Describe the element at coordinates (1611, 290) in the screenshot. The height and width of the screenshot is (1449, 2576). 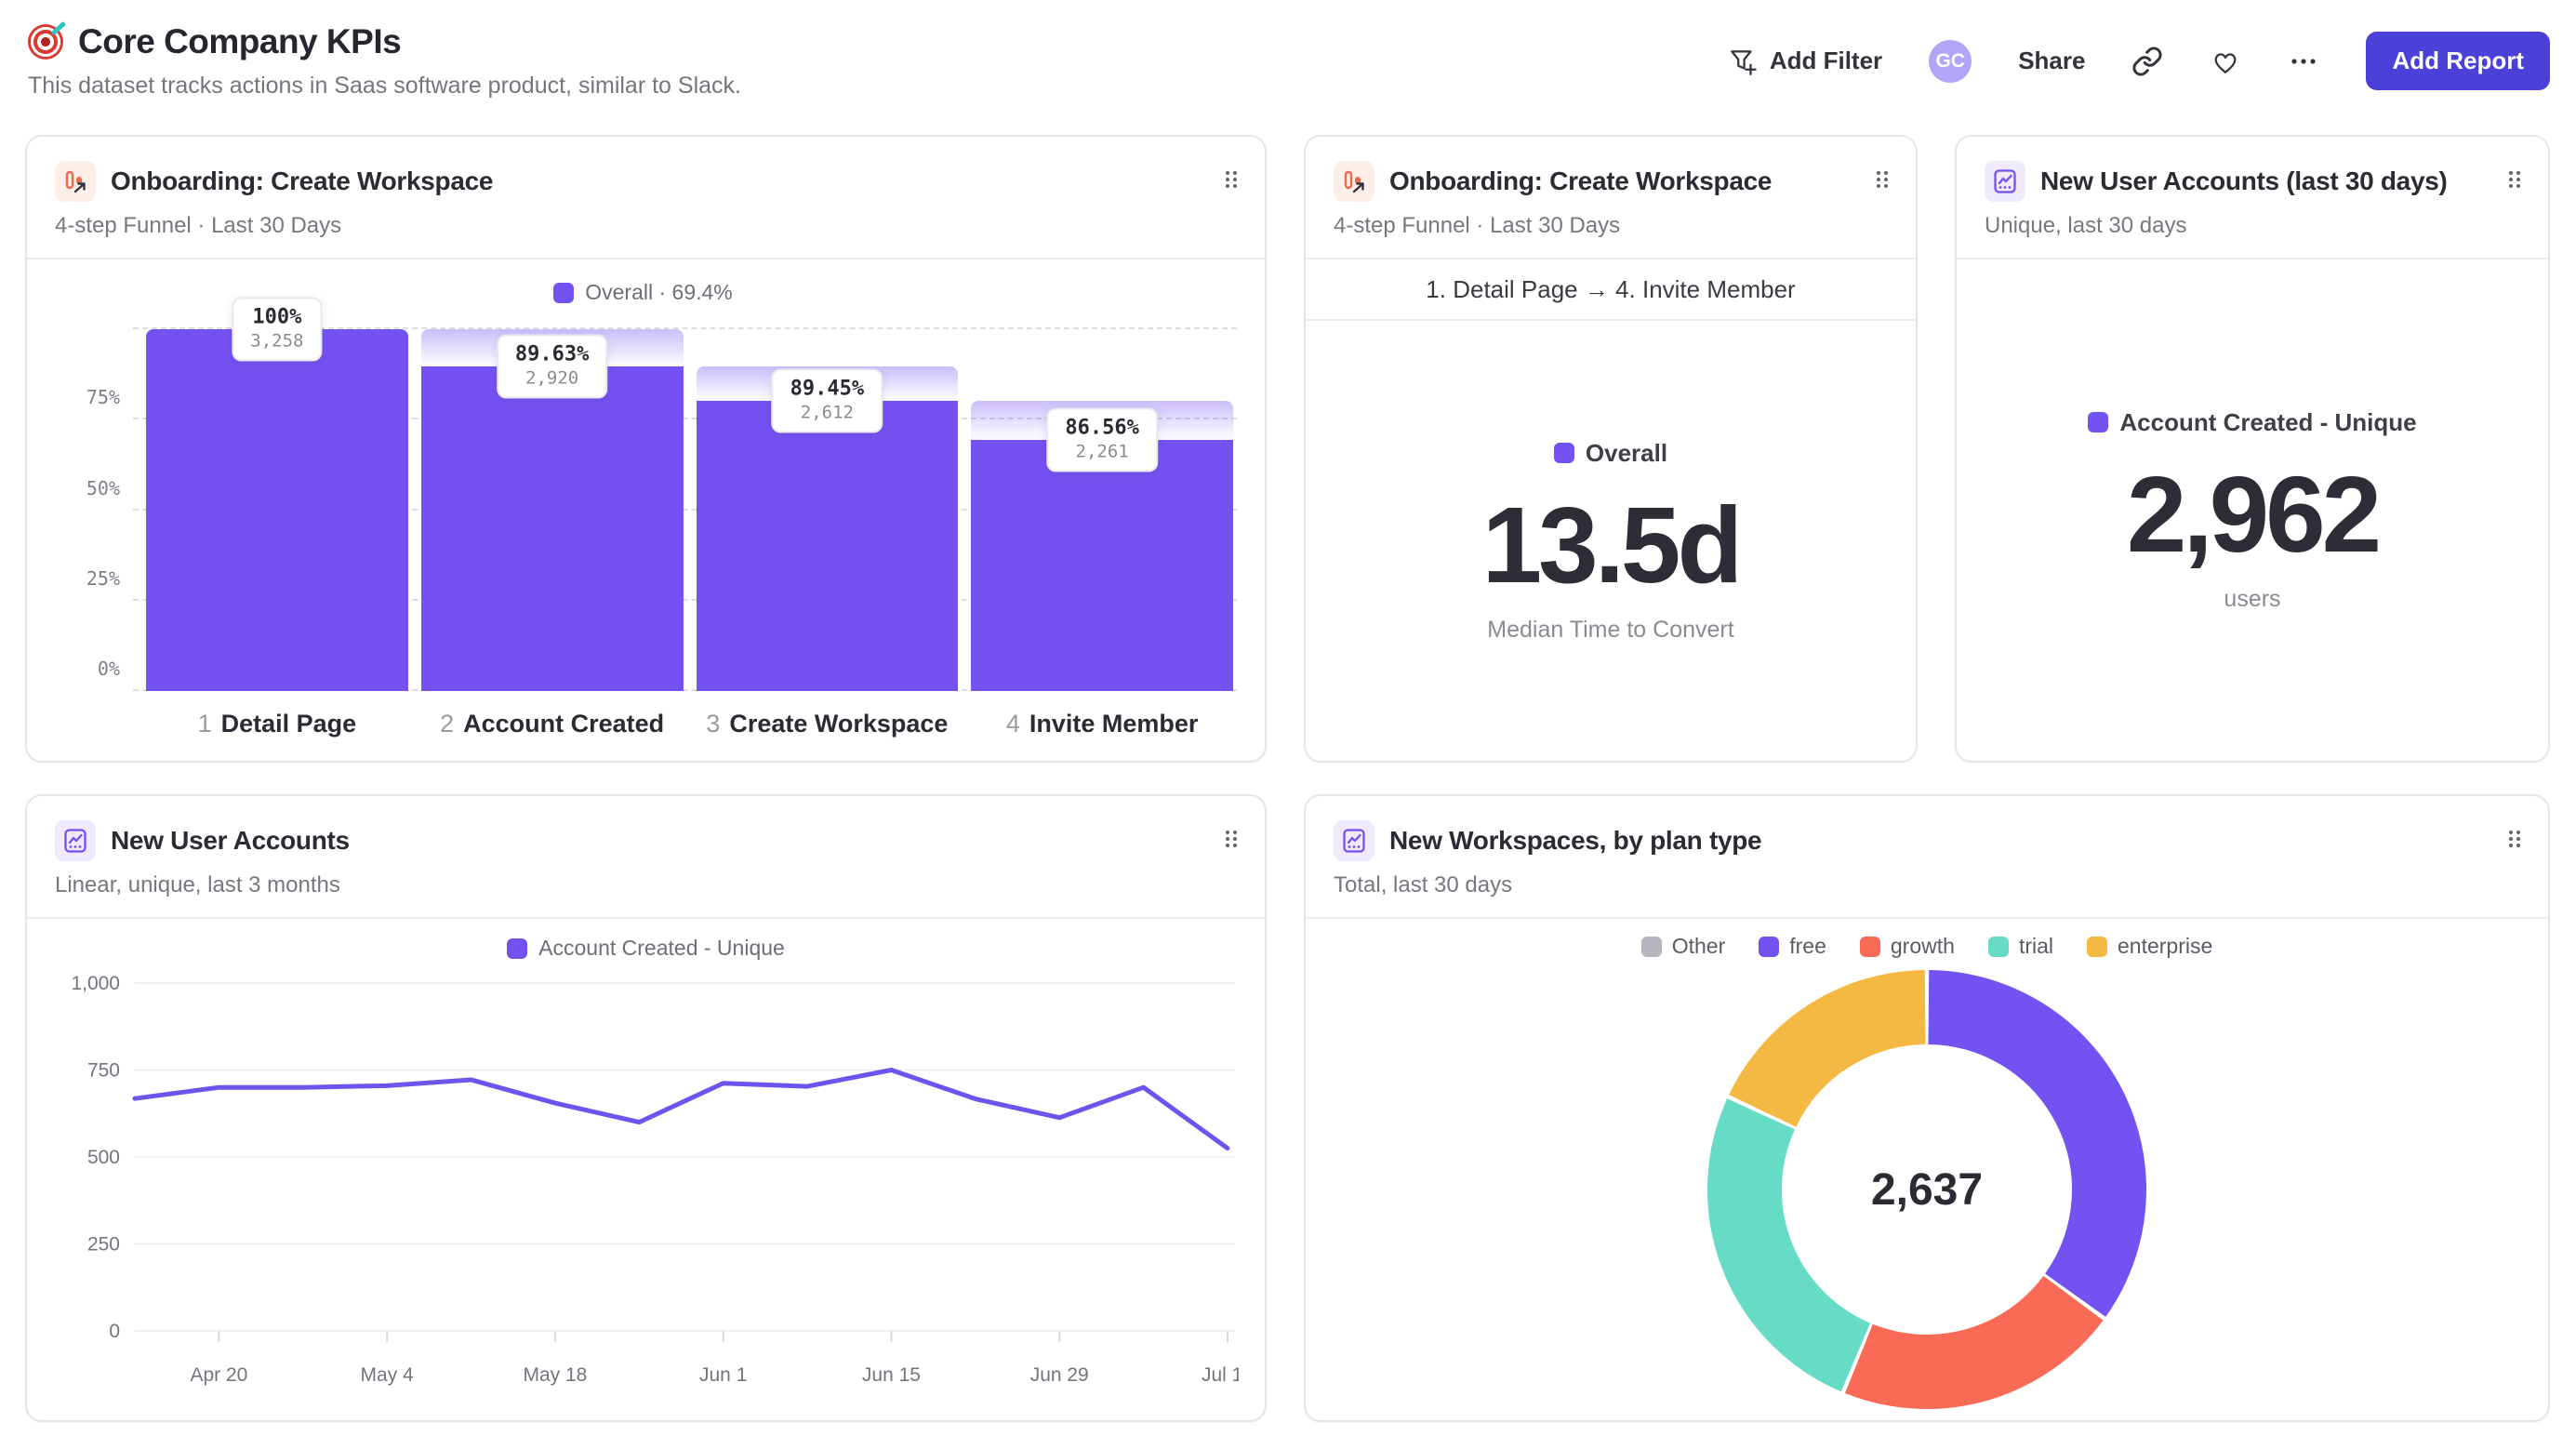
I see `funnel-step-range: 1. Detail Page → 4. Invite Member` at that location.